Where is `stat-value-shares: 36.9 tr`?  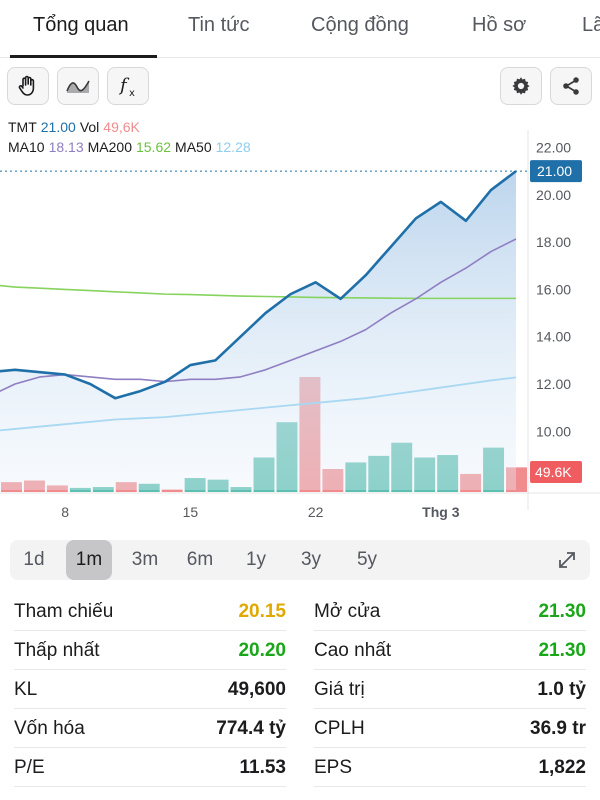
stat-value-shares: 36.9 tr is located at coordinates (558, 728).